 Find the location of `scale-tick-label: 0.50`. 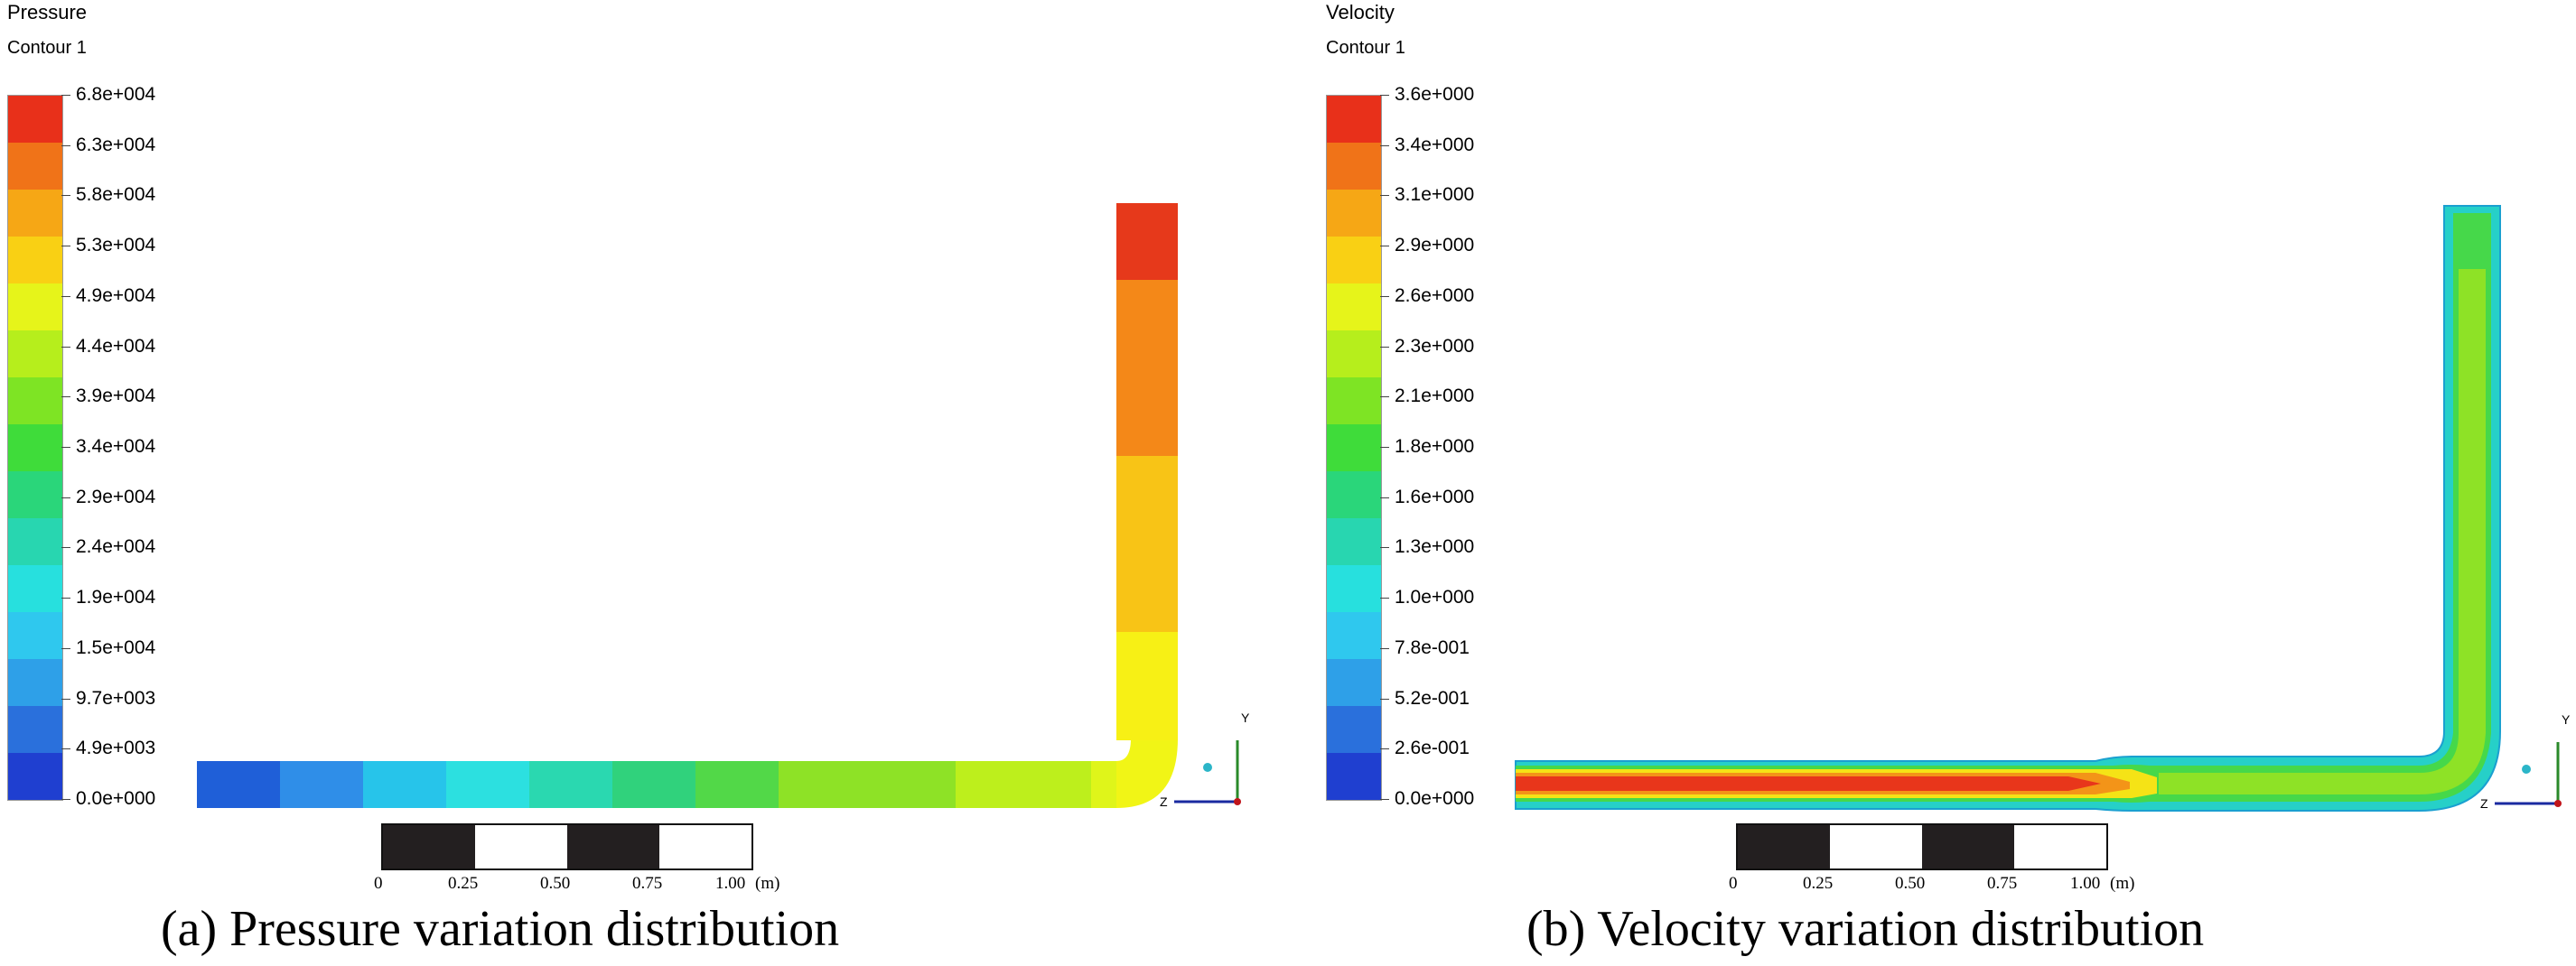

scale-tick-label: 0.50 is located at coordinates (556, 883).